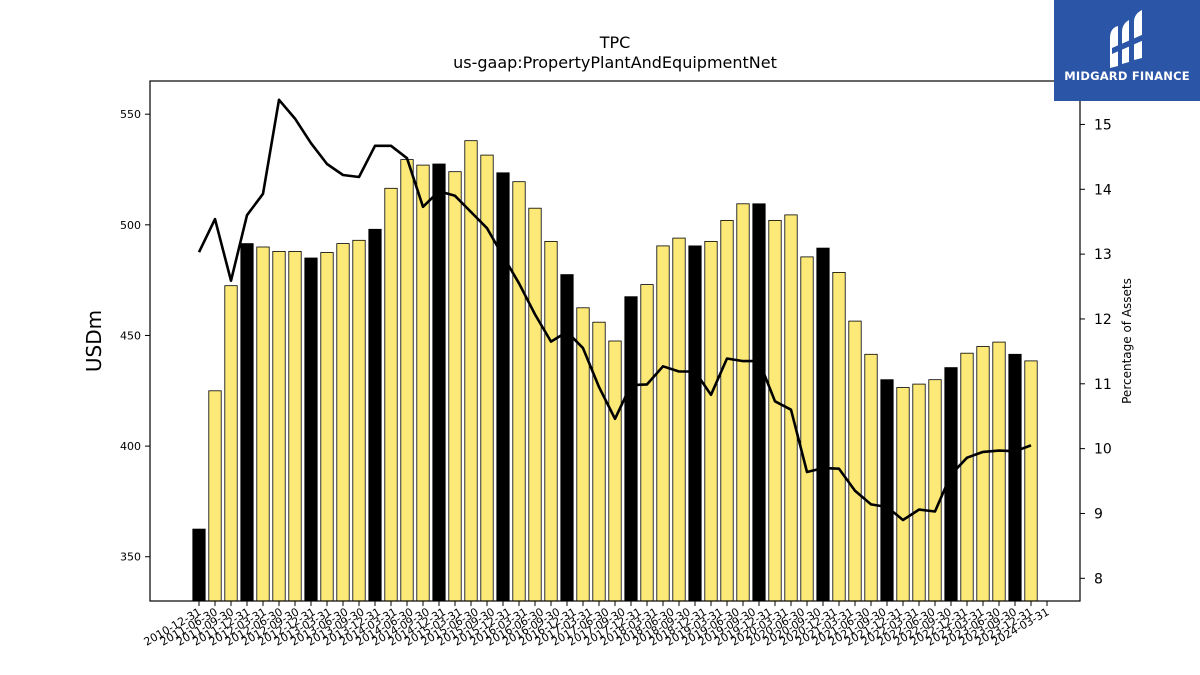 The height and width of the screenshot is (675, 1200). What do you see at coordinates (1103, 125) in the screenshot?
I see `y2-tick-label: 15` at bounding box center [1103, 125].